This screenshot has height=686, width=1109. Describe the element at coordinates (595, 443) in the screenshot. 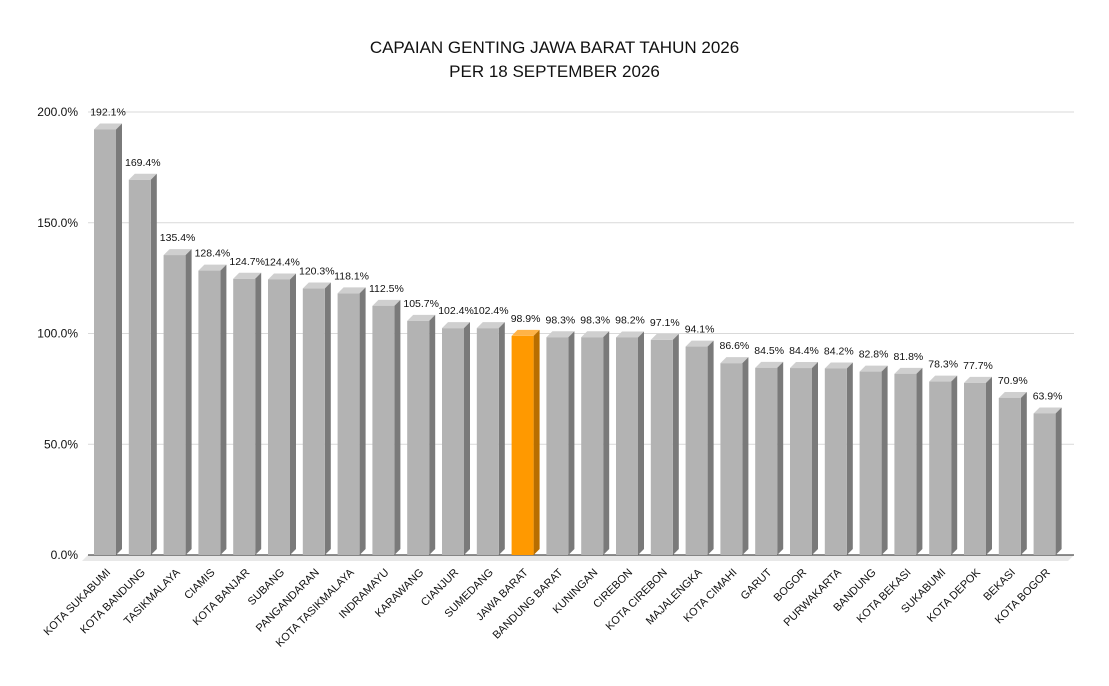

I see `bar-kuningan` at that location.